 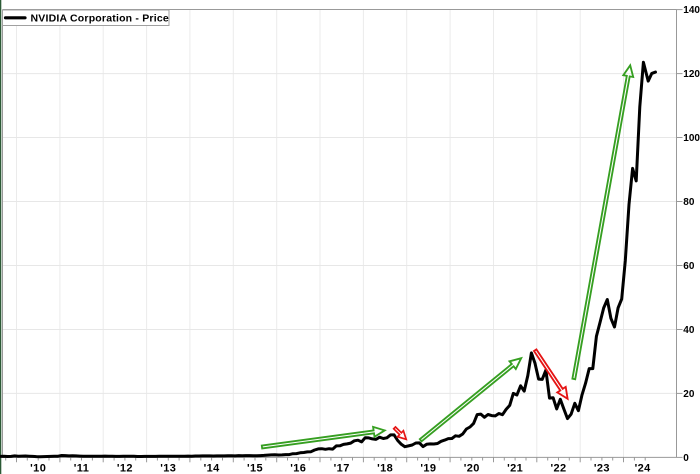 What do you see at coordinates (472, 468) in the screenshot?
I see `svg-text: '20` at bounding box center [472, 468].